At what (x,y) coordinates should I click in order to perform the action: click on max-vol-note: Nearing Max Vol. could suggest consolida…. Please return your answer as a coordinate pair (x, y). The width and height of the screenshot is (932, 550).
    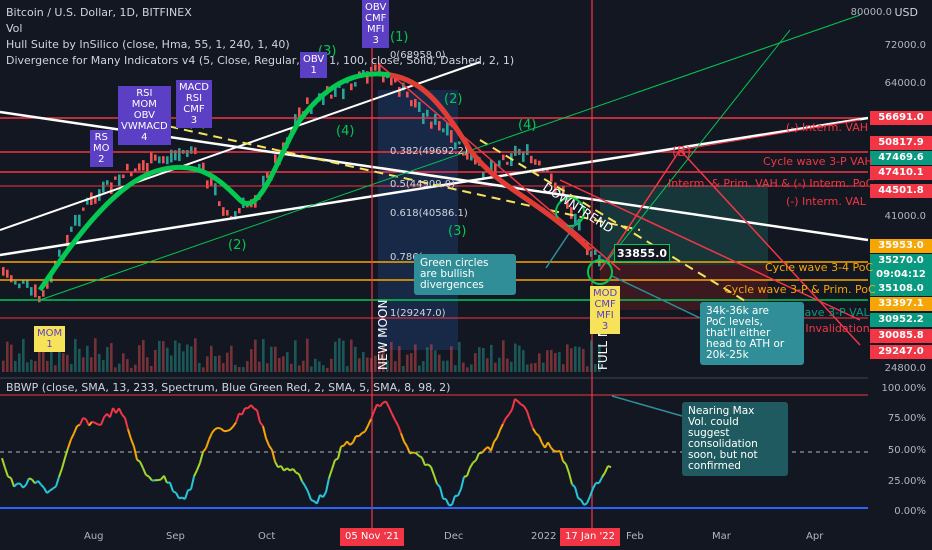
    Looking at the image, I should click on (735, 439).